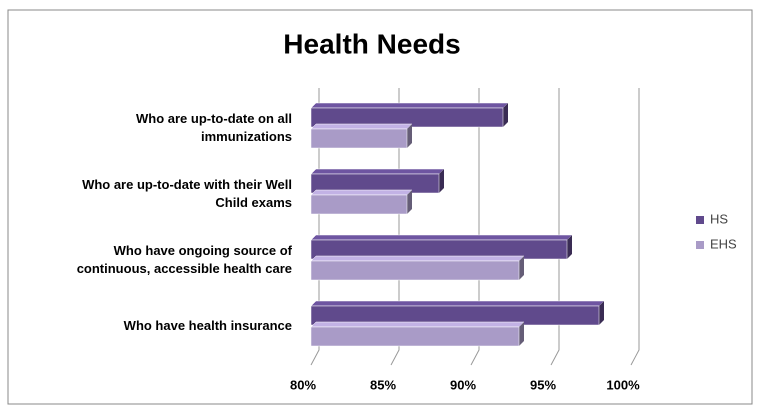 The height and width of the screenshot is (412, 761). What do you see at coordinates (623, 384) in the screenshot?
I see `x-tick-label: 100%` at bounding box center [623, 384].